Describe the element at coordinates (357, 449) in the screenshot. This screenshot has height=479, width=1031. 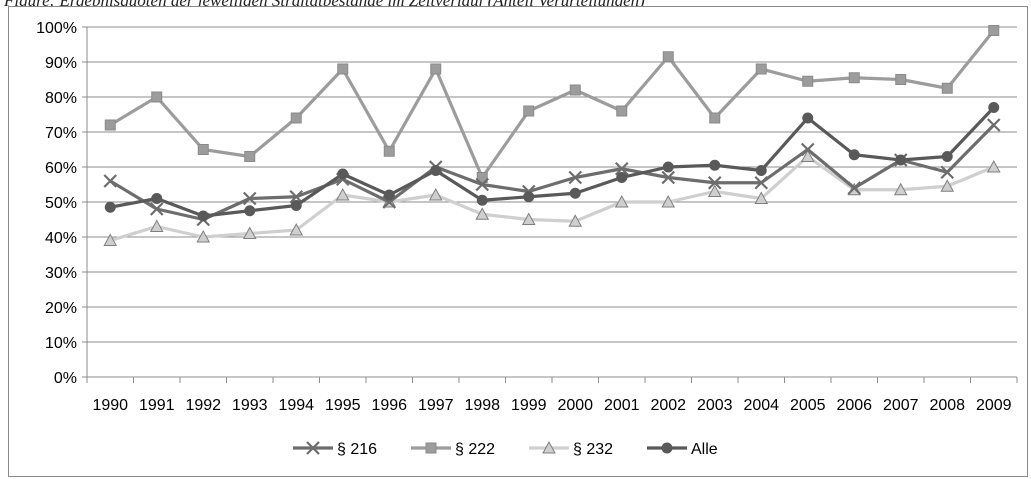
I see `legend-label: § 216` at that location.